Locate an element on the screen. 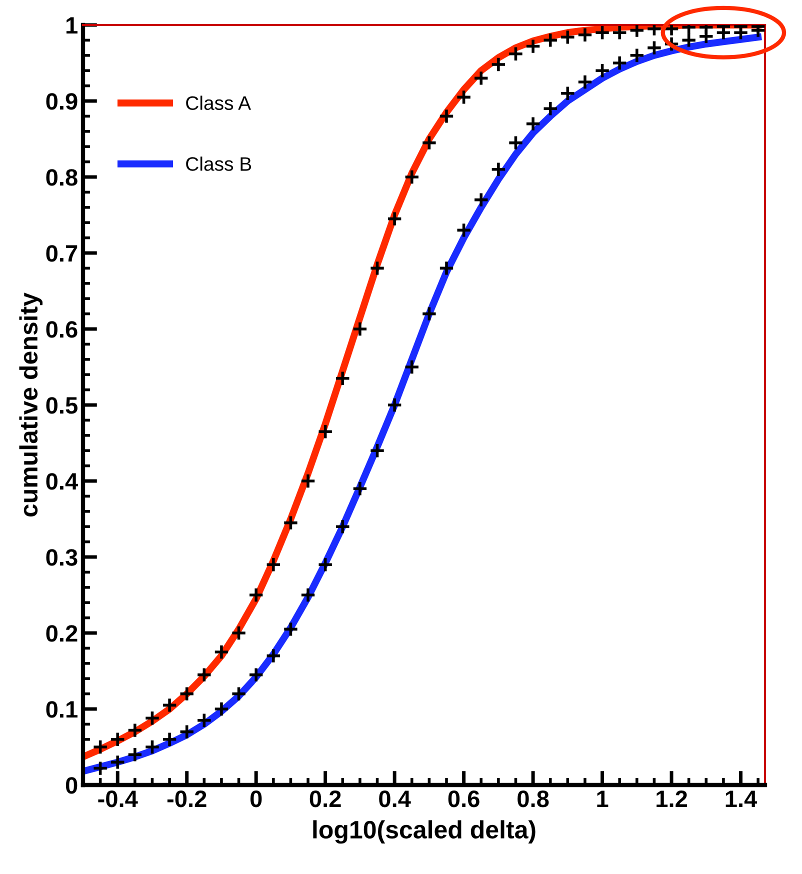 The width and height of the screenshot is (802, 874). x-tick-label: 0.8 is located at coordinates (533, 799).